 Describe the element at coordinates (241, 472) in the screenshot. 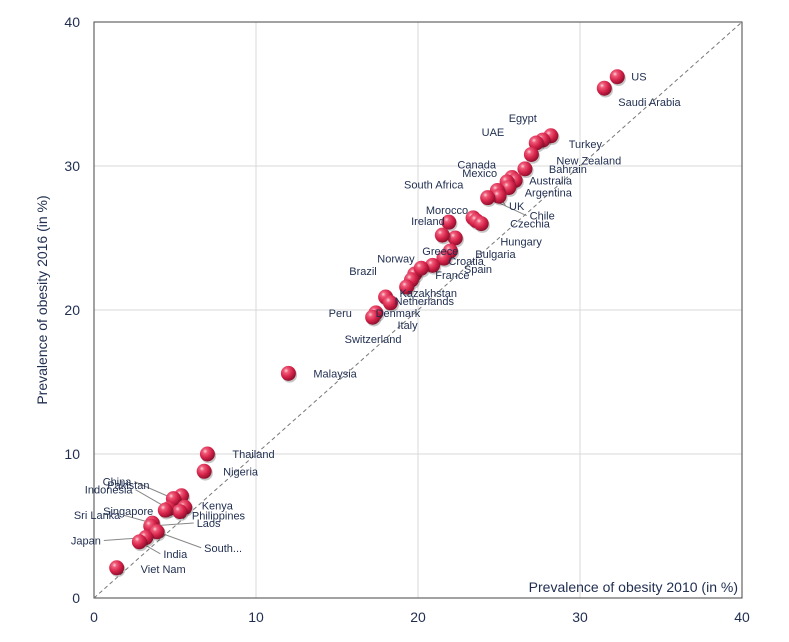

I see `label-nigeria: Nigeria` at that location.